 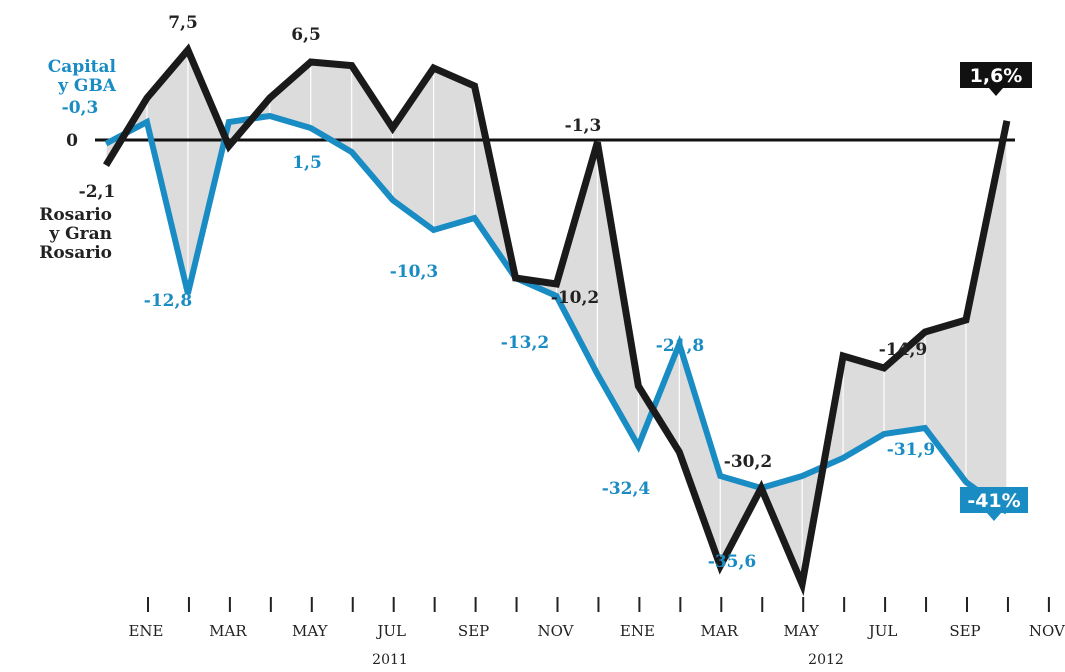 What do you see at coordinates (87, 86) in the screenshot?
I see `series-name-capital-gba: y GBA` at bounding box center [87, 86].